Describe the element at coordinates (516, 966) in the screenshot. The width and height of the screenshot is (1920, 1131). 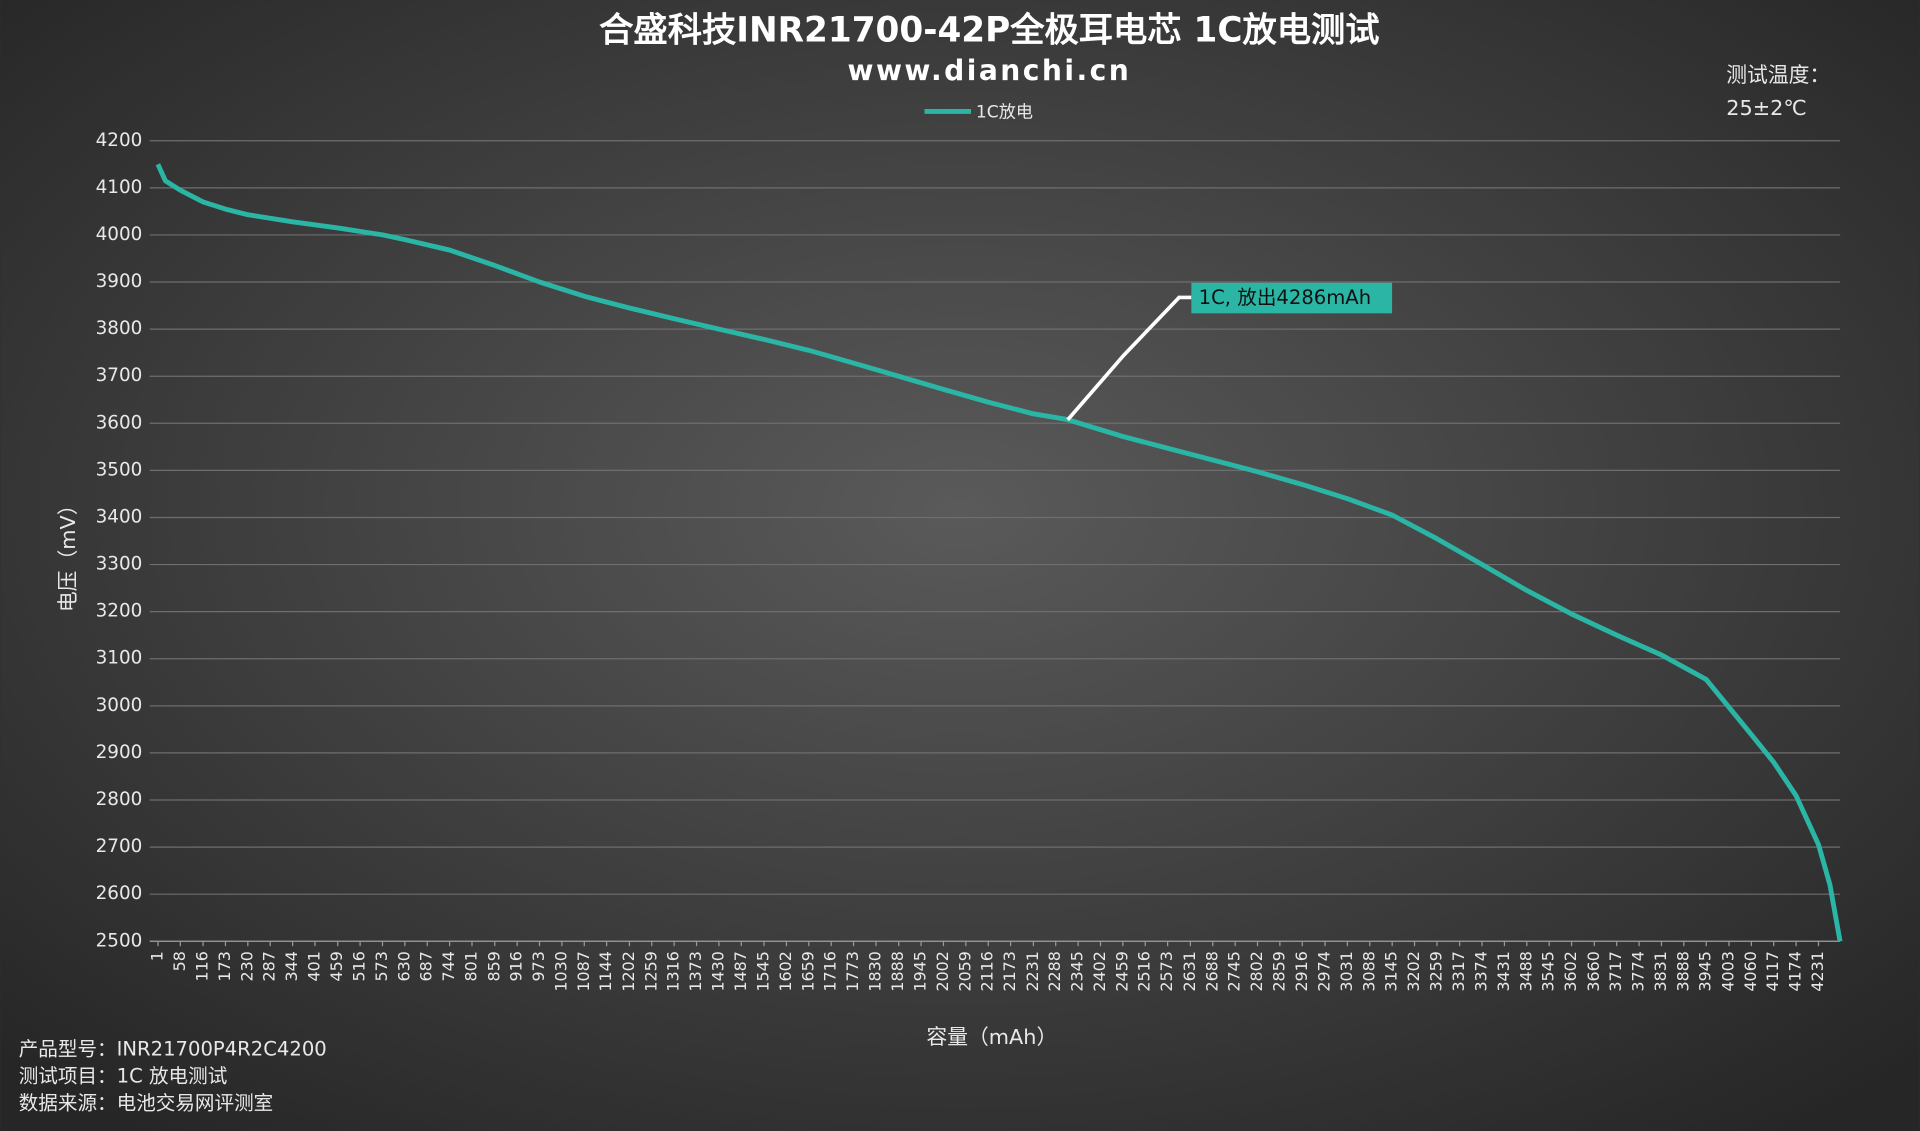
I see `x-tick-label: 916` at that location.